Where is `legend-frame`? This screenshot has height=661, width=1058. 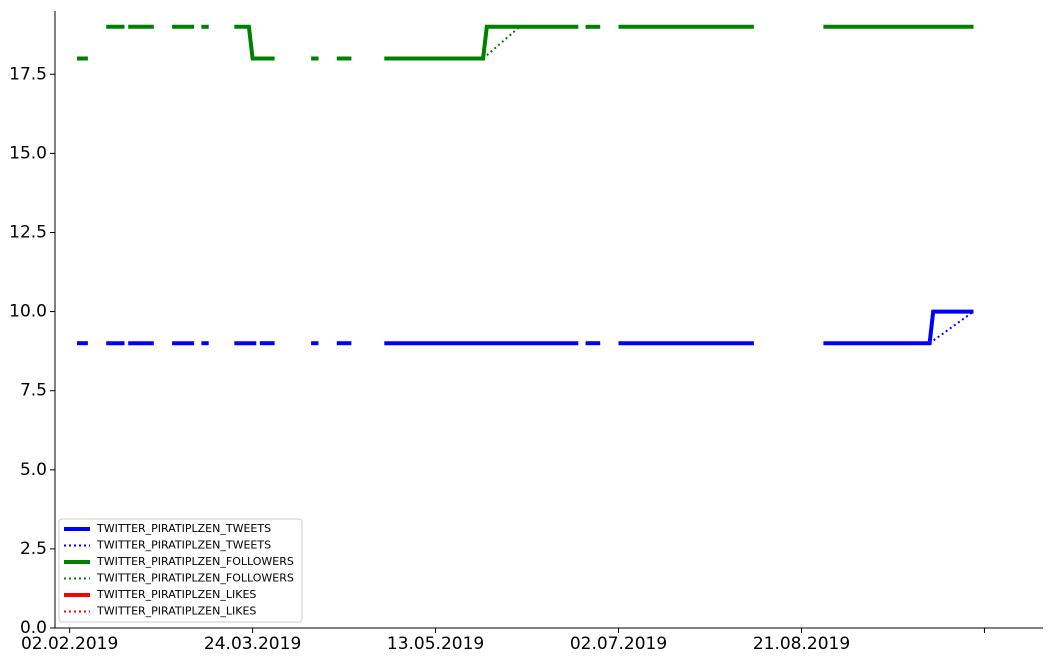
legend-frame is located at coordinates (180, 570).